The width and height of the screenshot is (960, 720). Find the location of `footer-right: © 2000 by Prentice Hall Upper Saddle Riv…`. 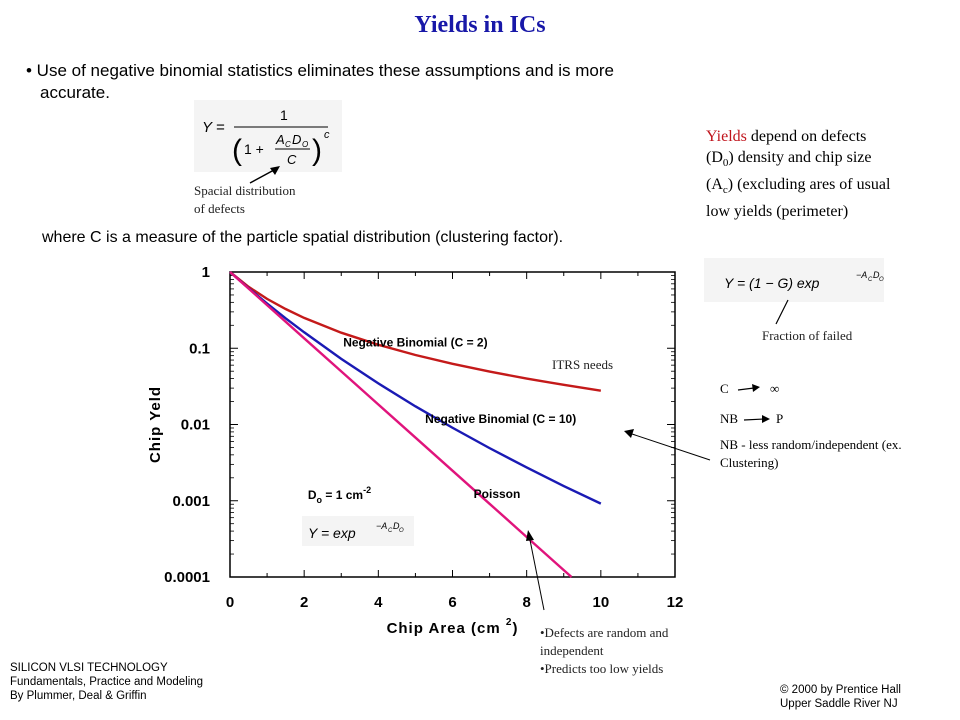

footer-right: © 2000 by Prentice Hall Upper Saddle Riv… is located at coordinates (840, 697).